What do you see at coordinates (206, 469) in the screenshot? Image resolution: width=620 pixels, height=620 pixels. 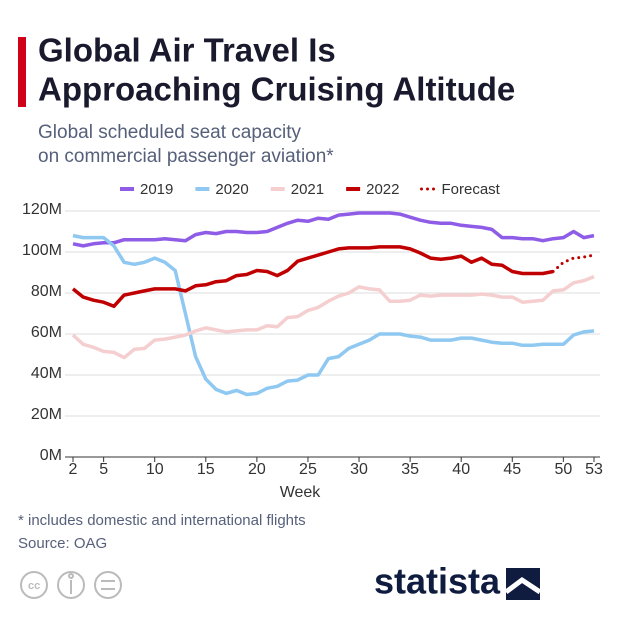 I see `x-tick-label: 15` at bounding box center [206, 469].